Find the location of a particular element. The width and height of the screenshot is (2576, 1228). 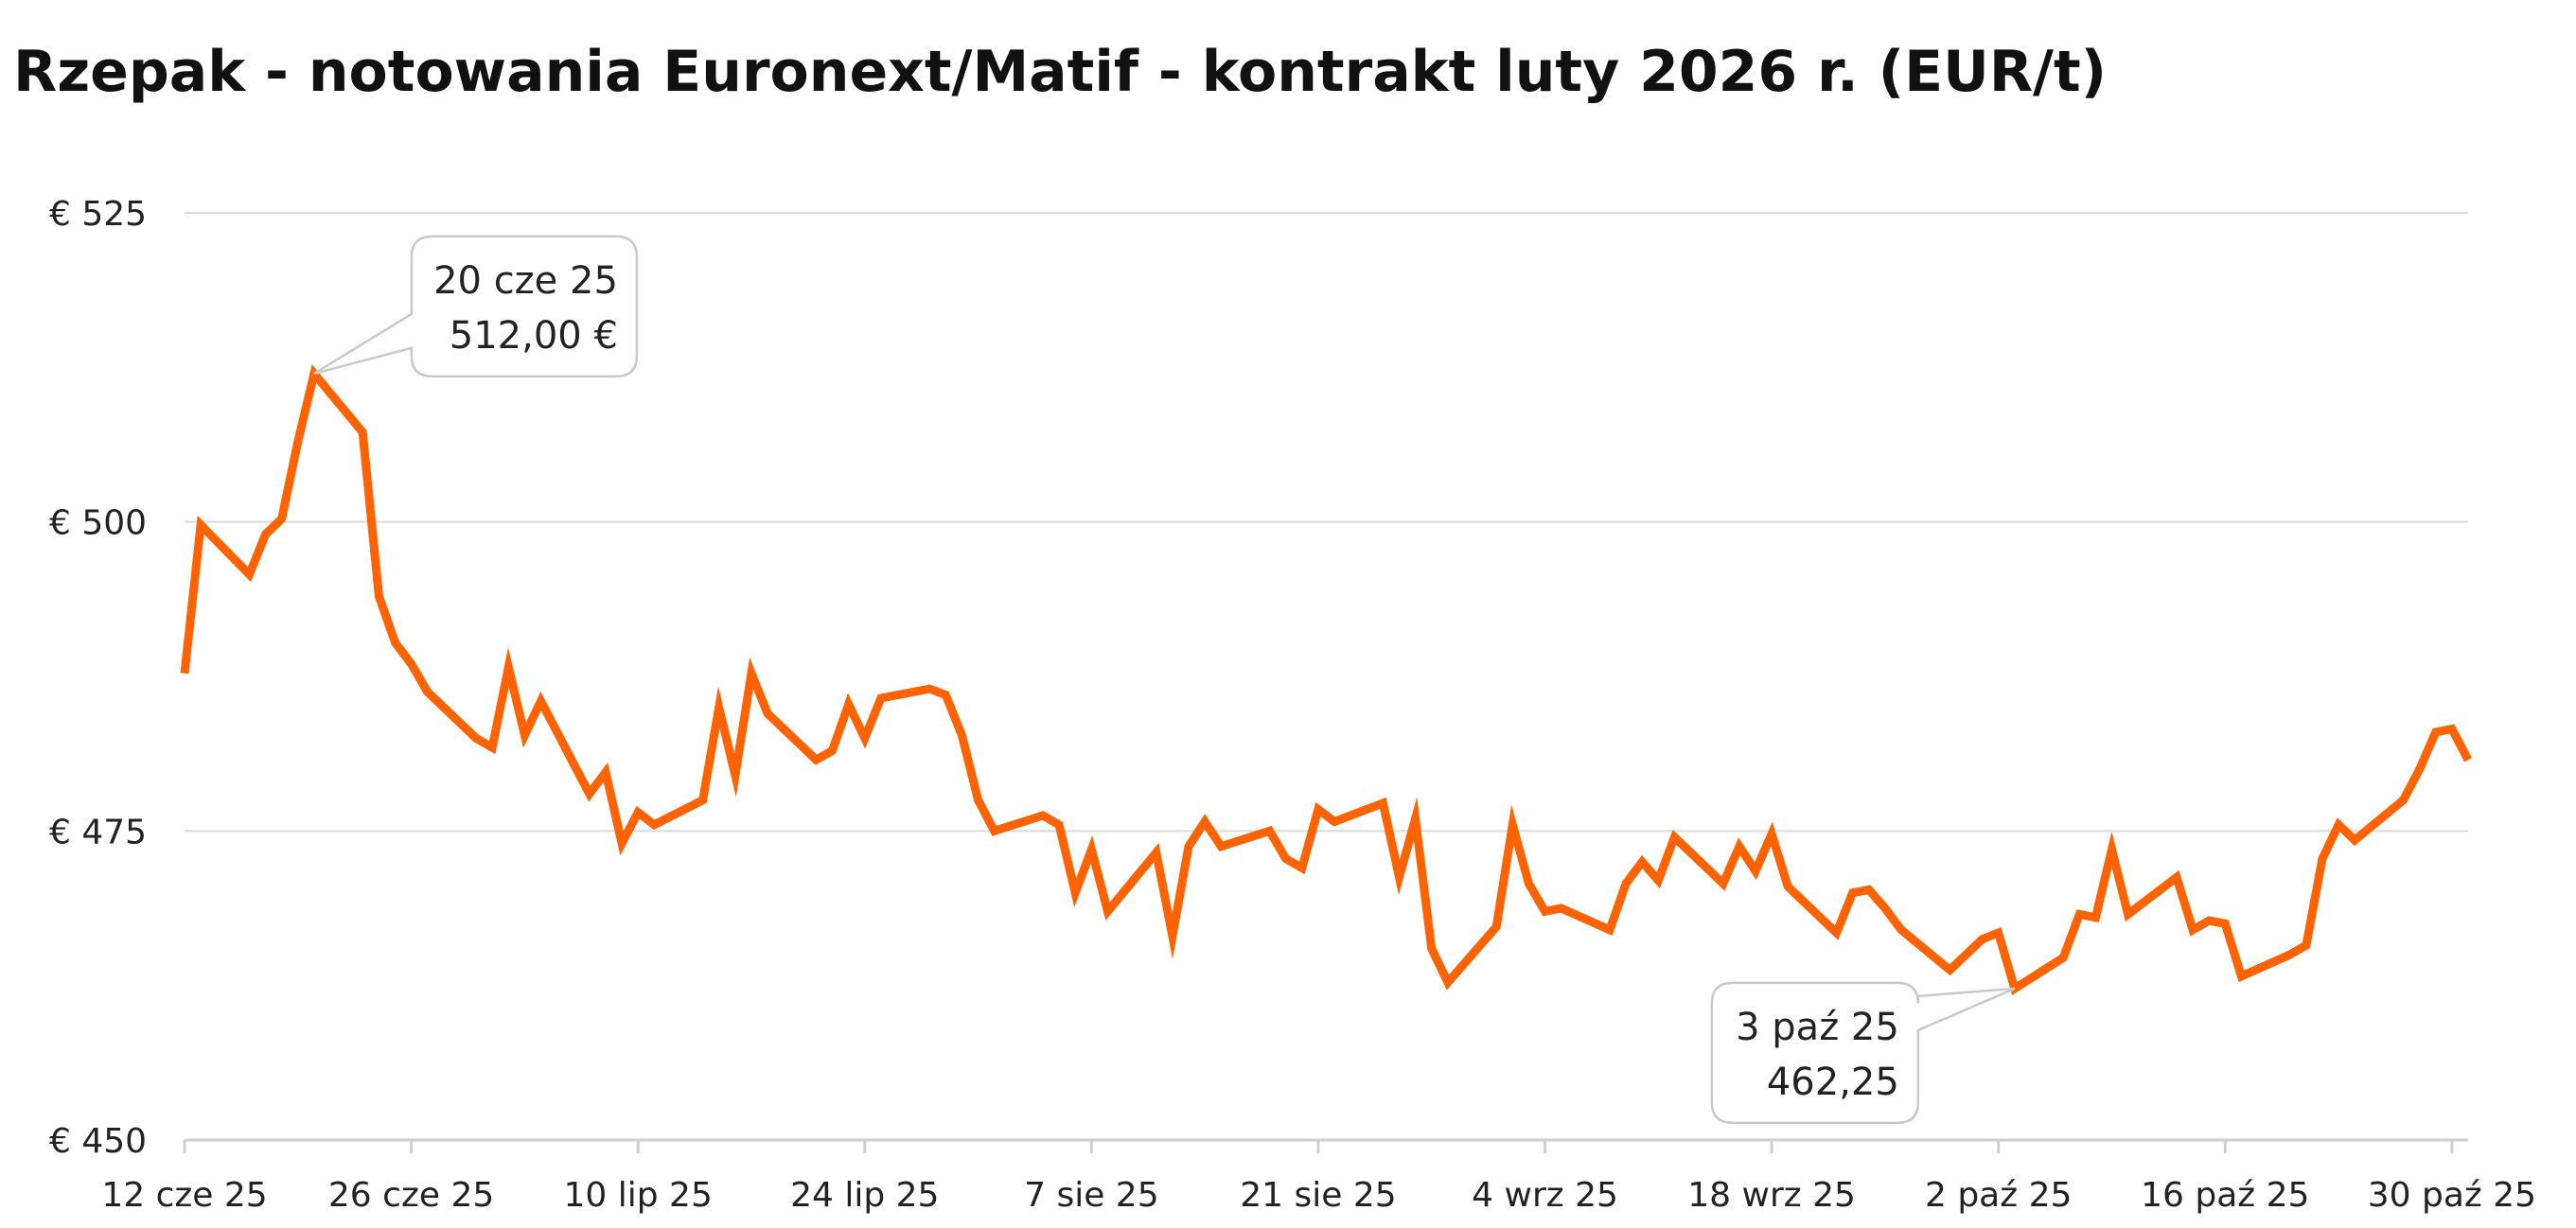

callout-value: 462,25 is located at coordinates (1833, 1082).